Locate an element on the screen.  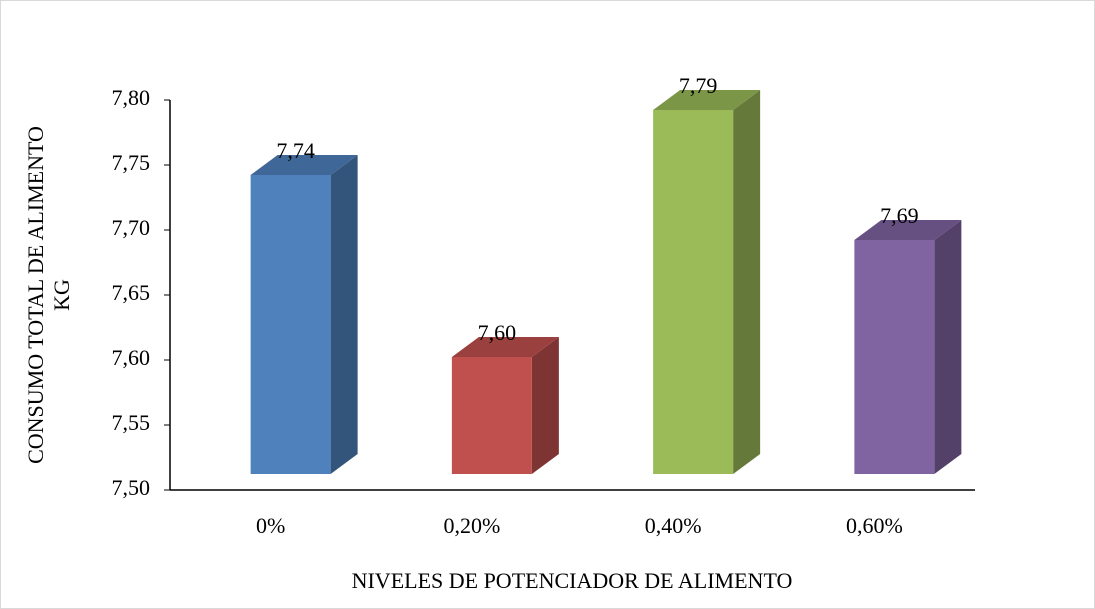
x-axis-title: NIVELES DE POTENCIADOR DE ALIMENTO is located at coordinates (572, 580).